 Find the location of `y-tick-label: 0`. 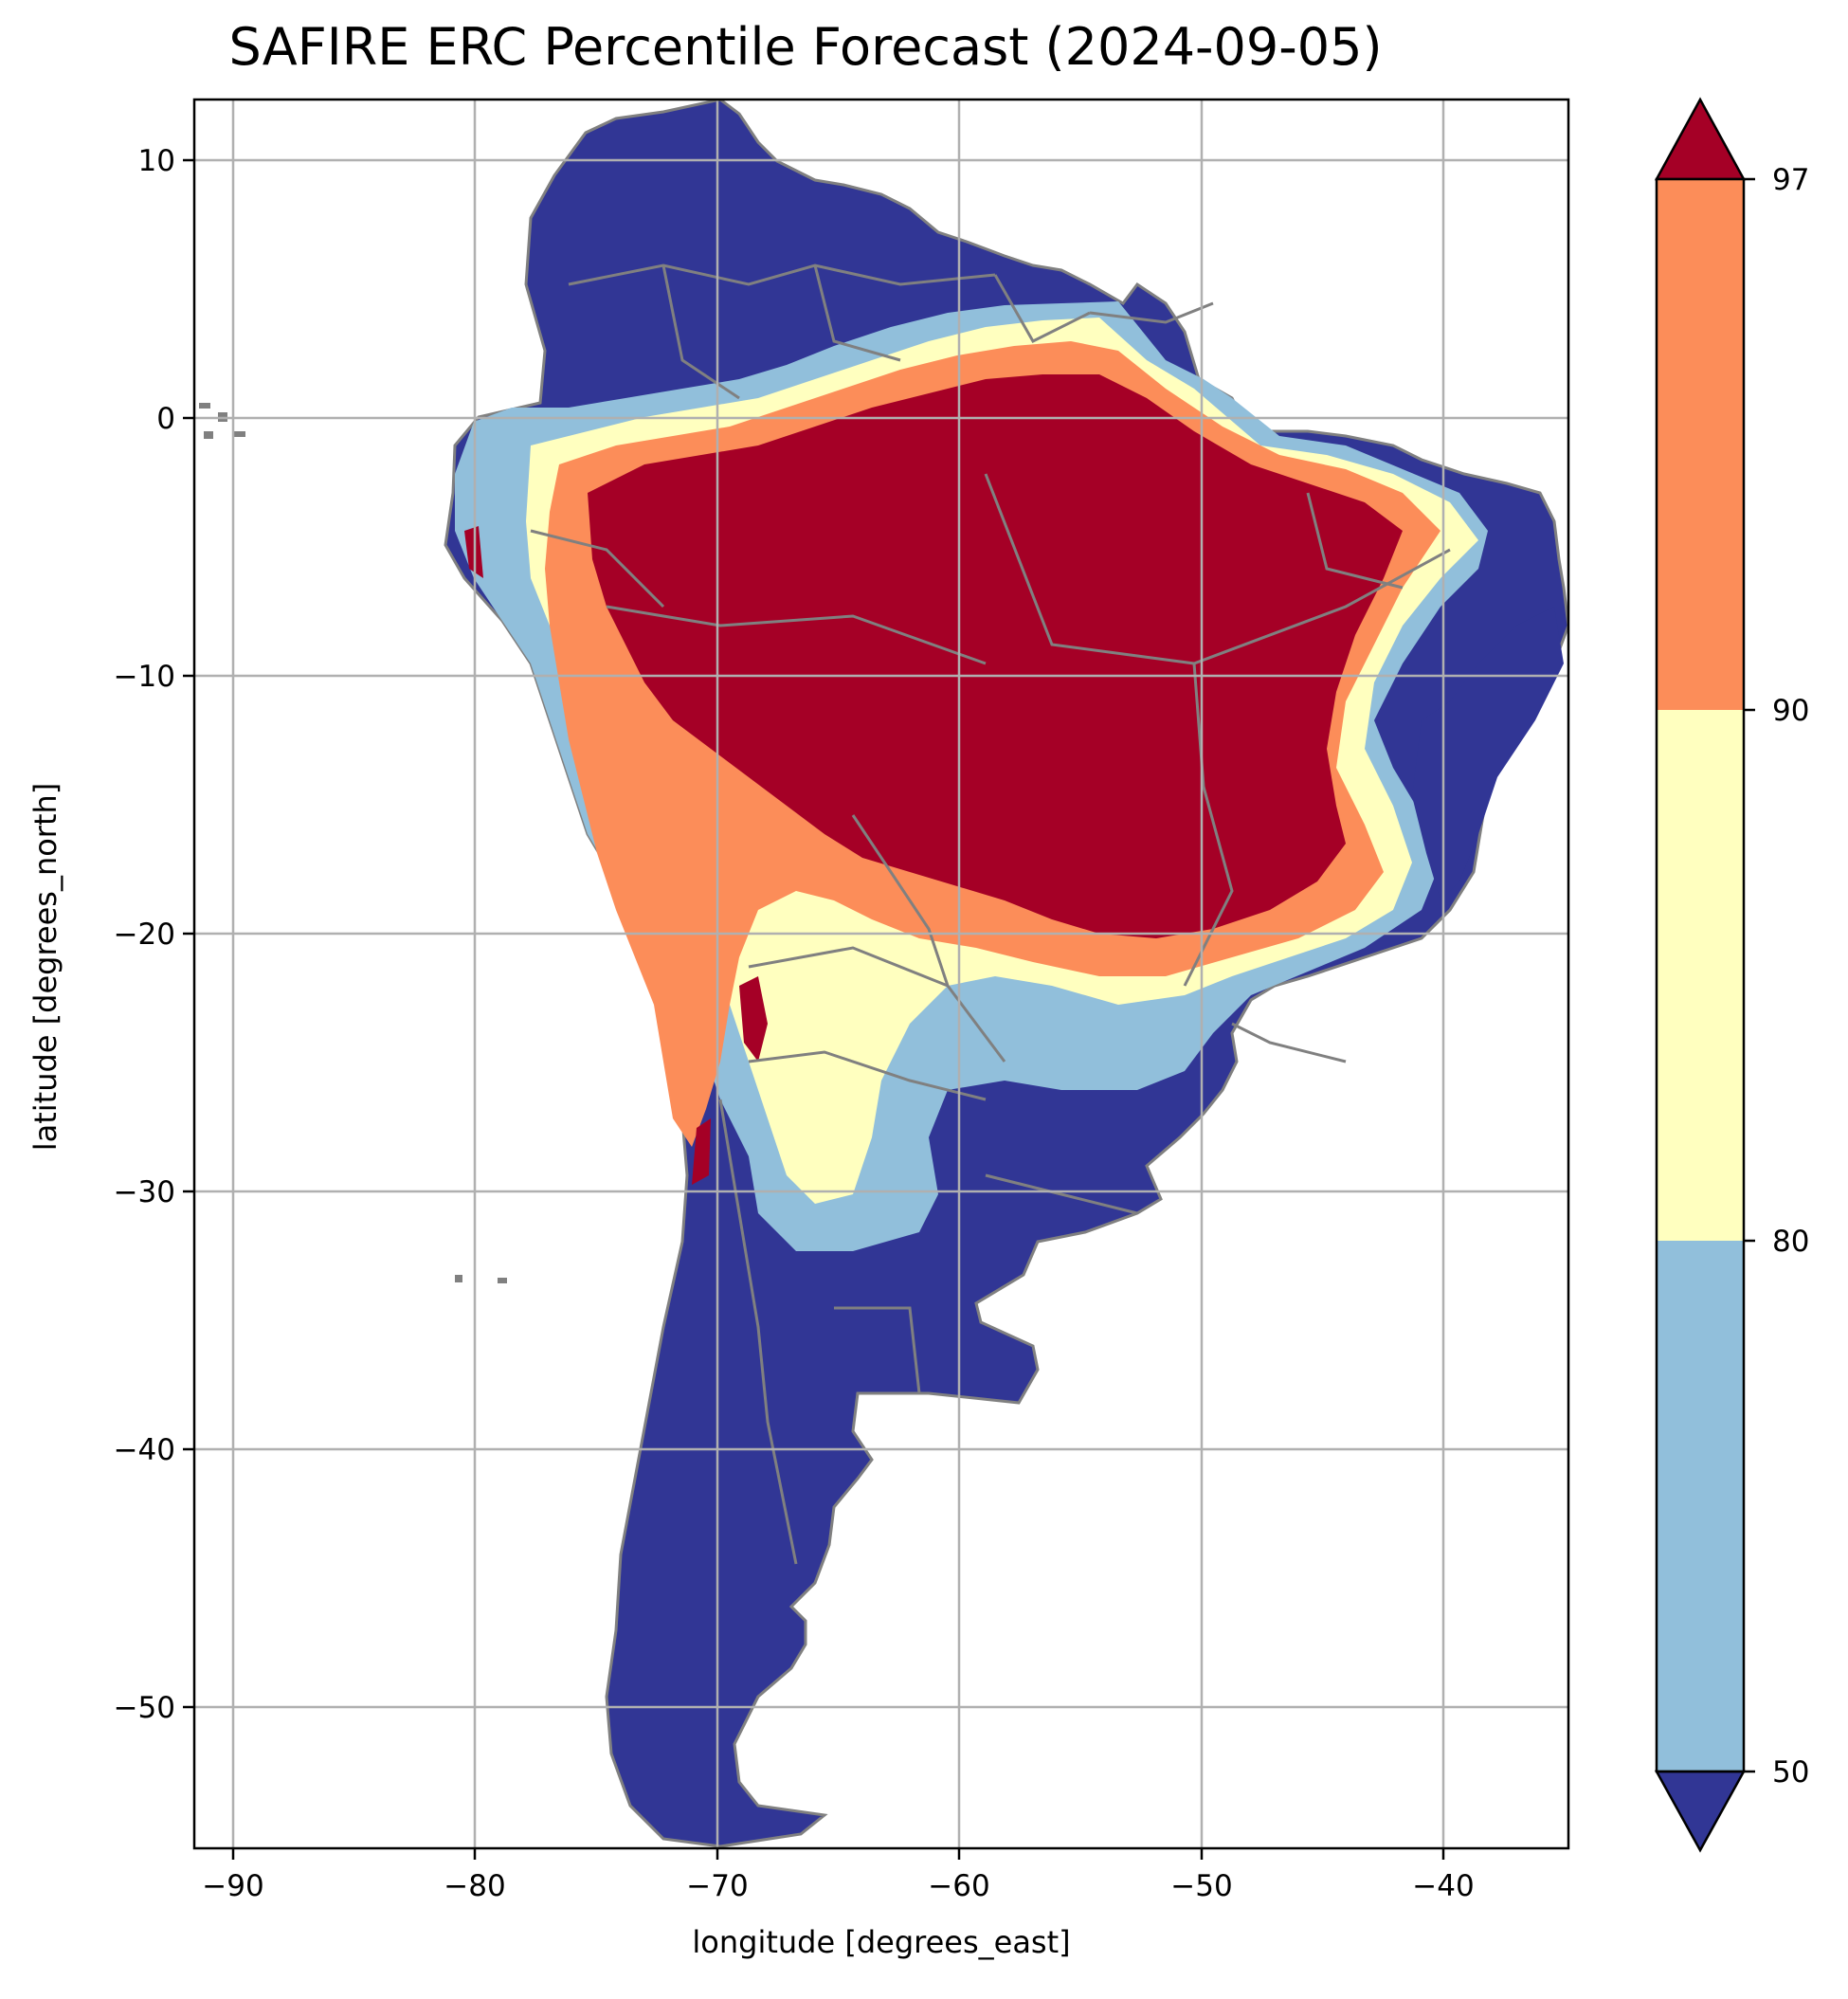

y-tick-label: 0 is located at coordinates (165, 419).